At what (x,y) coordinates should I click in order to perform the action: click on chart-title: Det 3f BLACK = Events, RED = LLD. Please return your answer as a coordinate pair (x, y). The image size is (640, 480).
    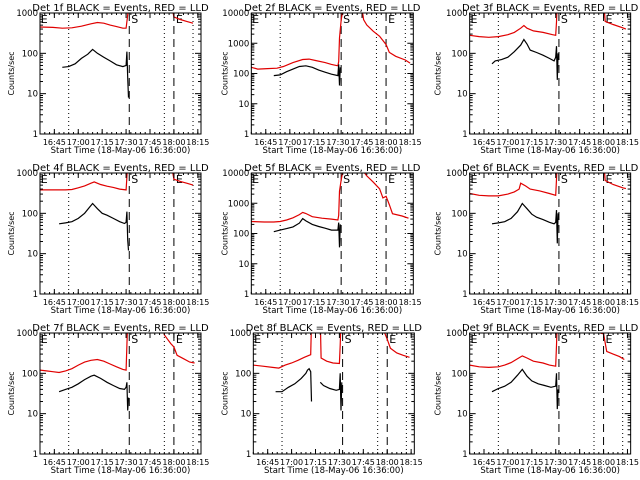
    Looking at the image, I should click on (550, 8).